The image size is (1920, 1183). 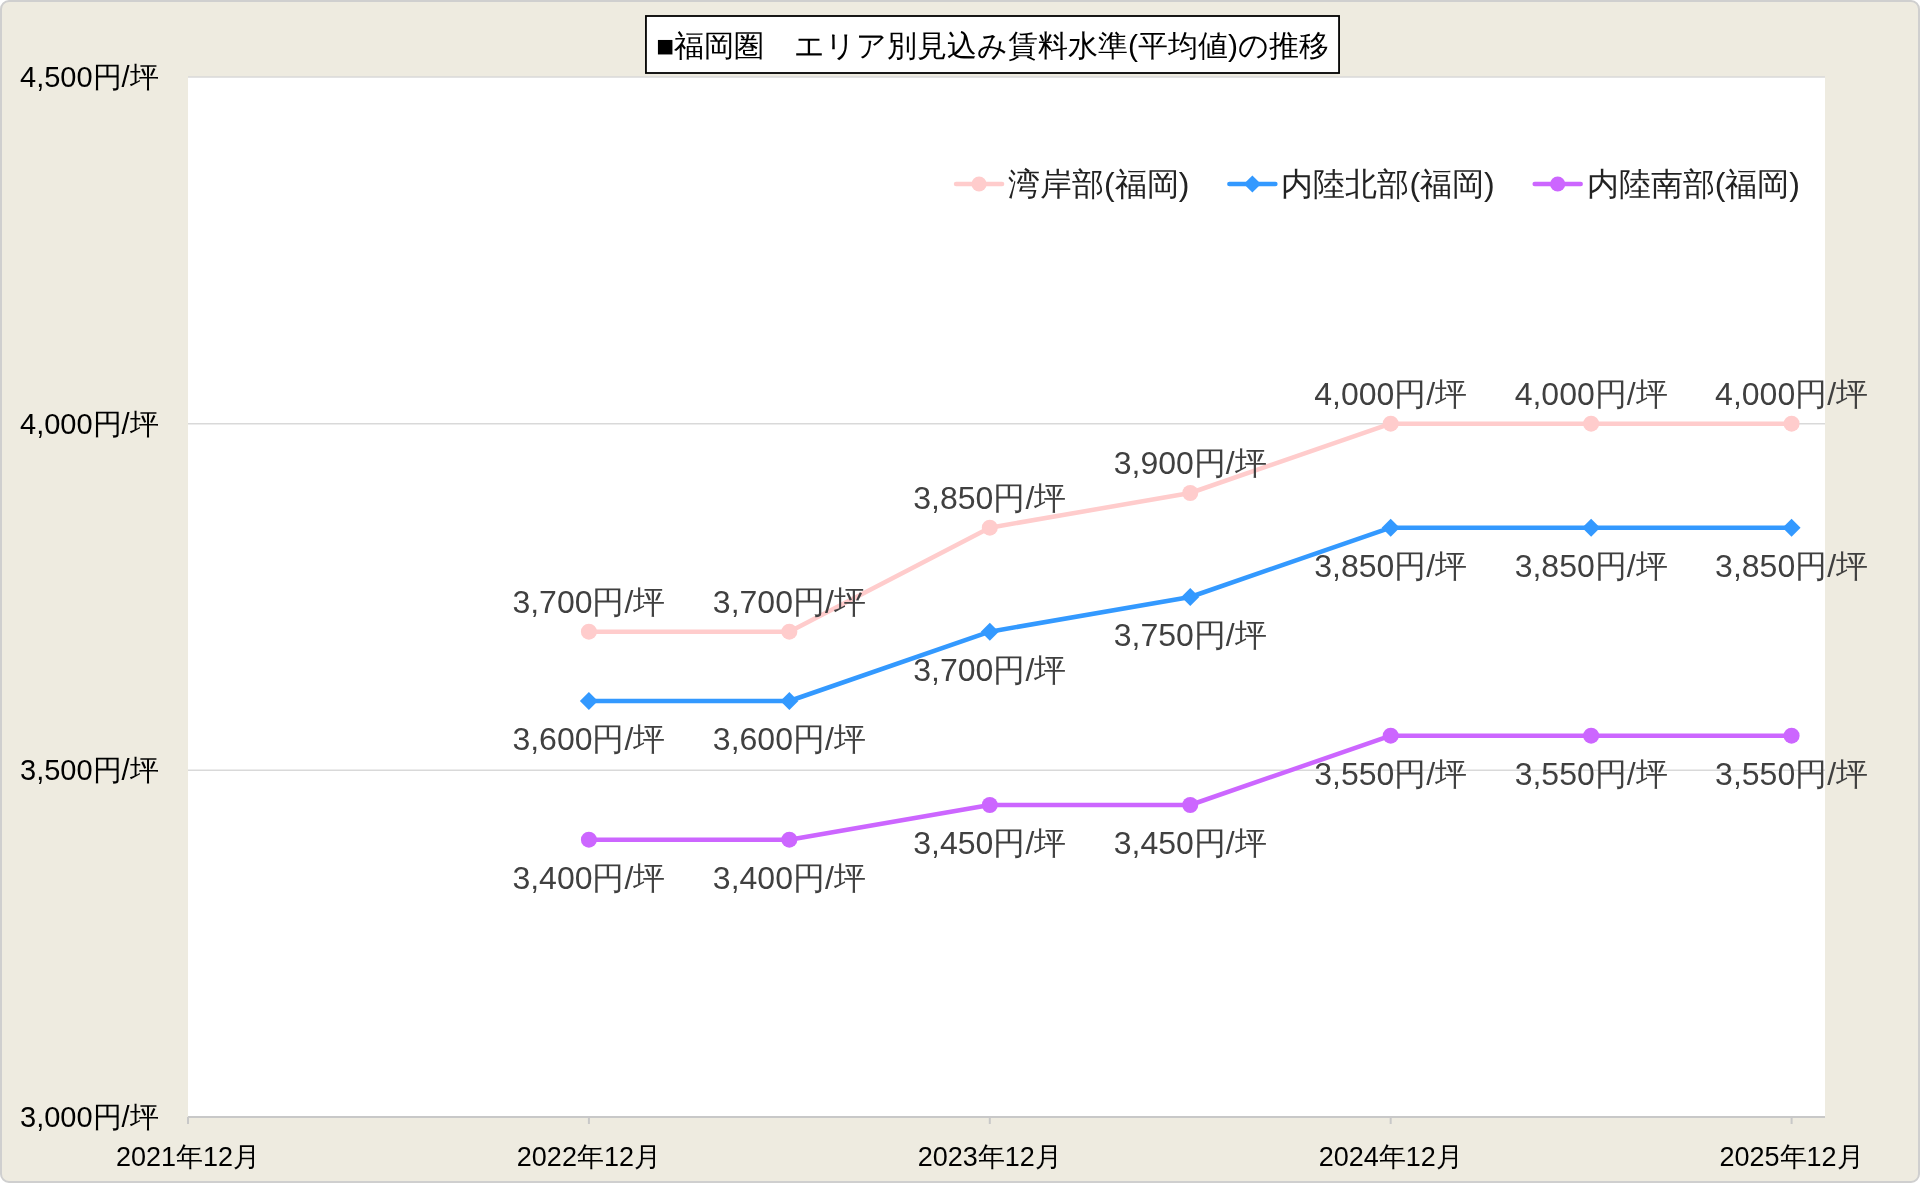 I want to click on x-tick-label: 2023年12月, so click(x=989, y=1157).